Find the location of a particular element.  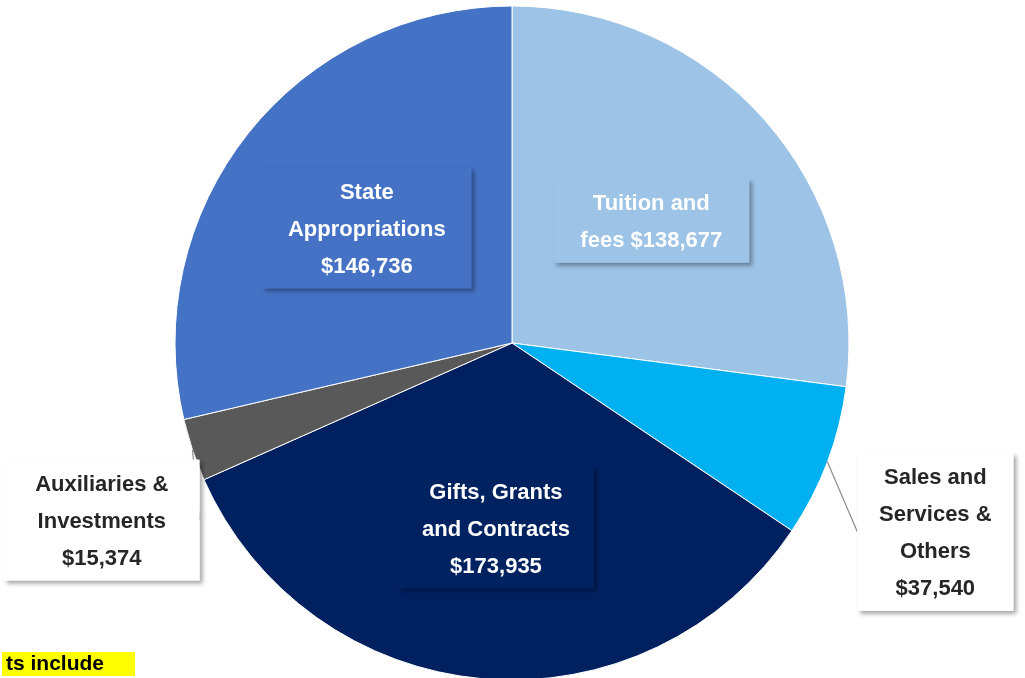

slice-label: State Appropriations is located at coordinates (366, 209).